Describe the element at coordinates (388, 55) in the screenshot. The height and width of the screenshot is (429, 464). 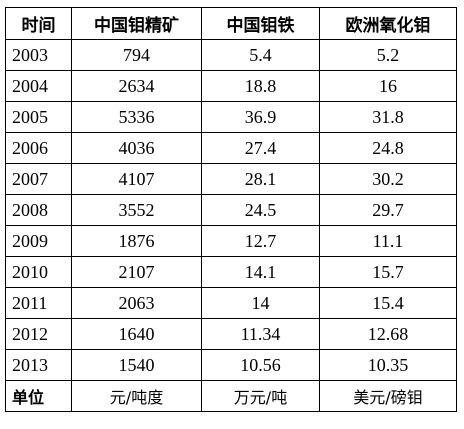
I see `europe-mo-oxide-cell: 5.2` at that location.